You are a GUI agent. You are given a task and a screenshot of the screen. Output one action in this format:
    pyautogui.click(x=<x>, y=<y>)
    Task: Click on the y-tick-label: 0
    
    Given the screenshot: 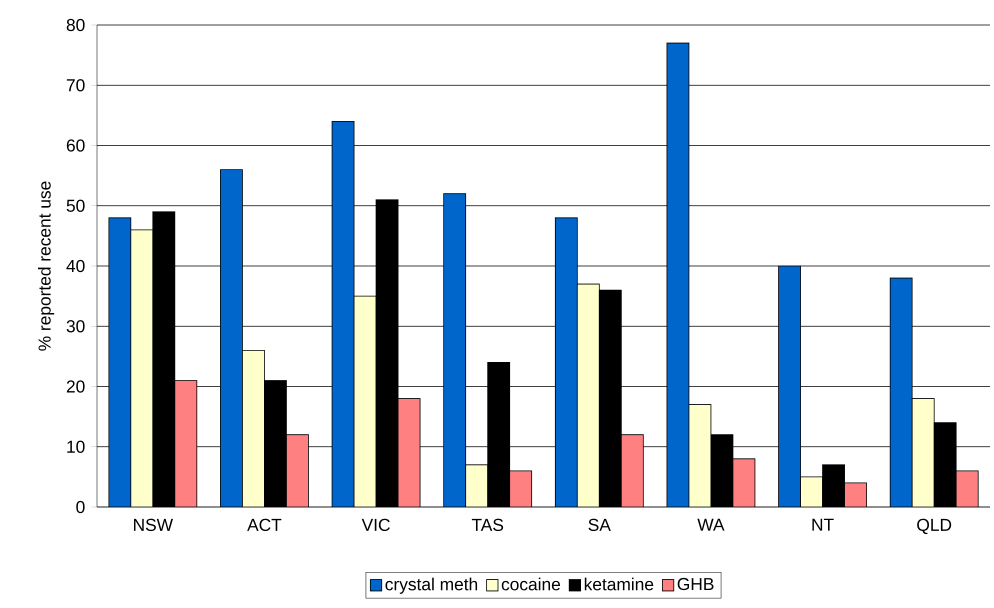 What is the action you would take?
    pyautogui.click(x=80, y=507)
    